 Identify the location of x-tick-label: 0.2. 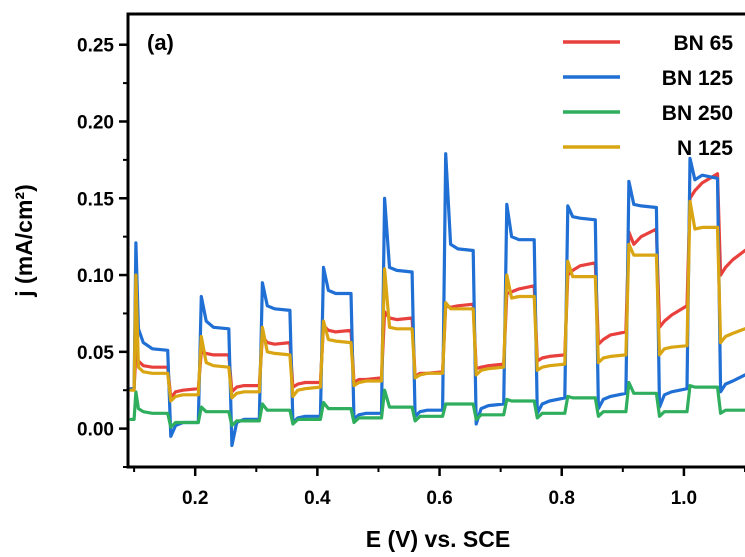
(195, 498).